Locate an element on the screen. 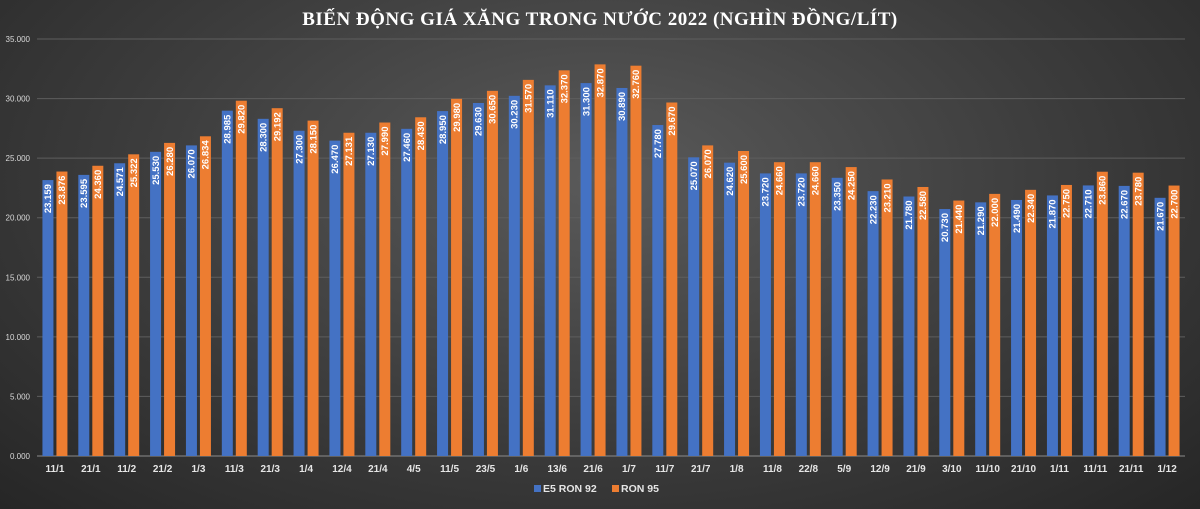 The image size is (1200, 509). data-label: 28.150 is located at coordinates (313, 139).